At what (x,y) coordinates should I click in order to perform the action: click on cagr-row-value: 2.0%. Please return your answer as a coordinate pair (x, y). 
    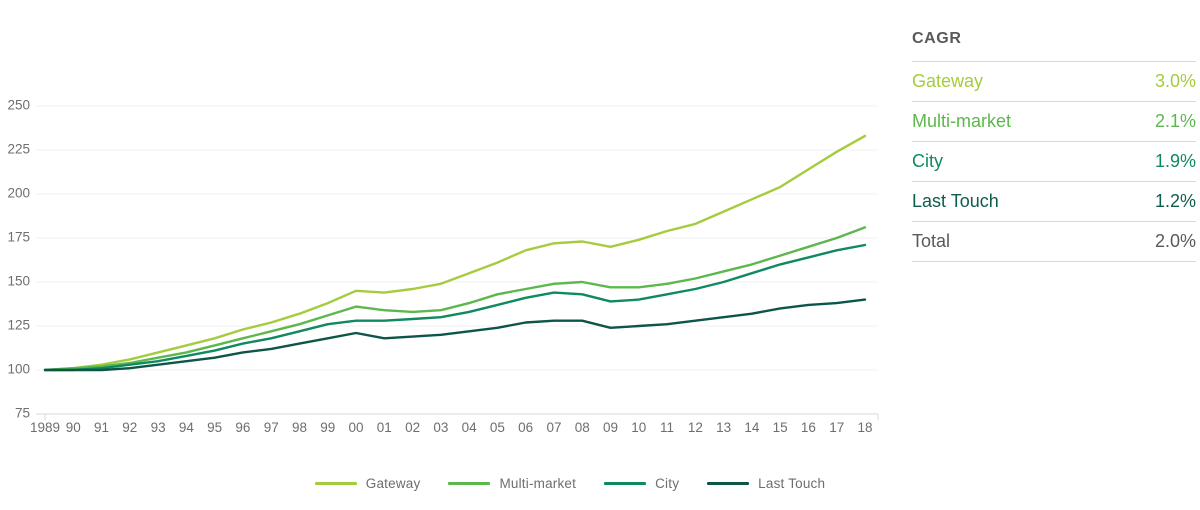
    Looking at the image, I should click on (1175, 241).